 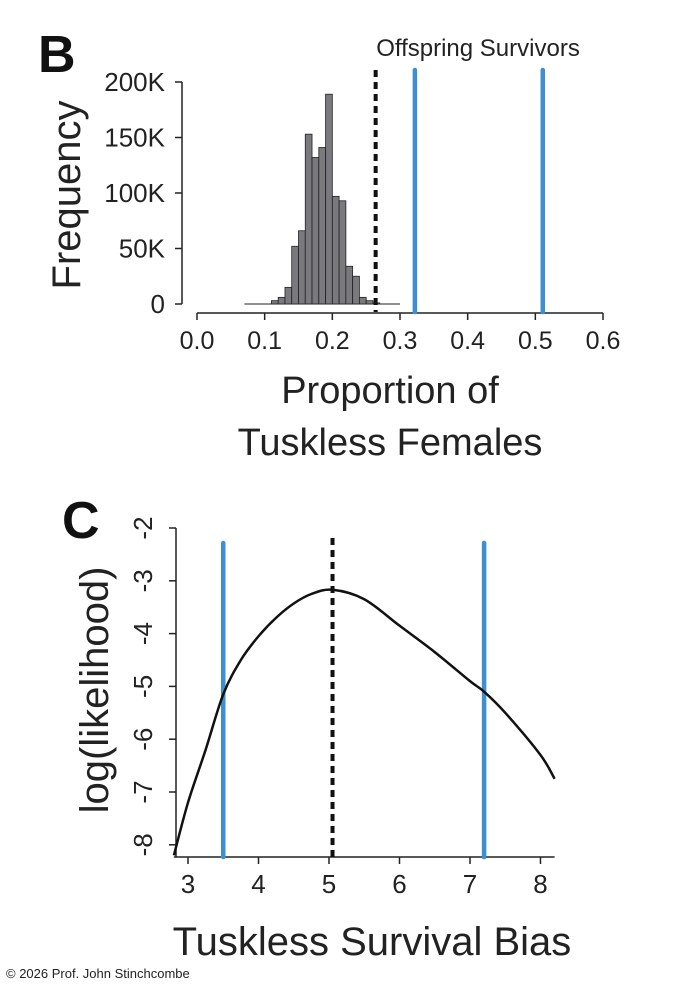 What do you see at coordinates (95, 690) in the screenshot?
I see `y-axis-label-c: log(likelihood)` at bounding box center [95, 690].